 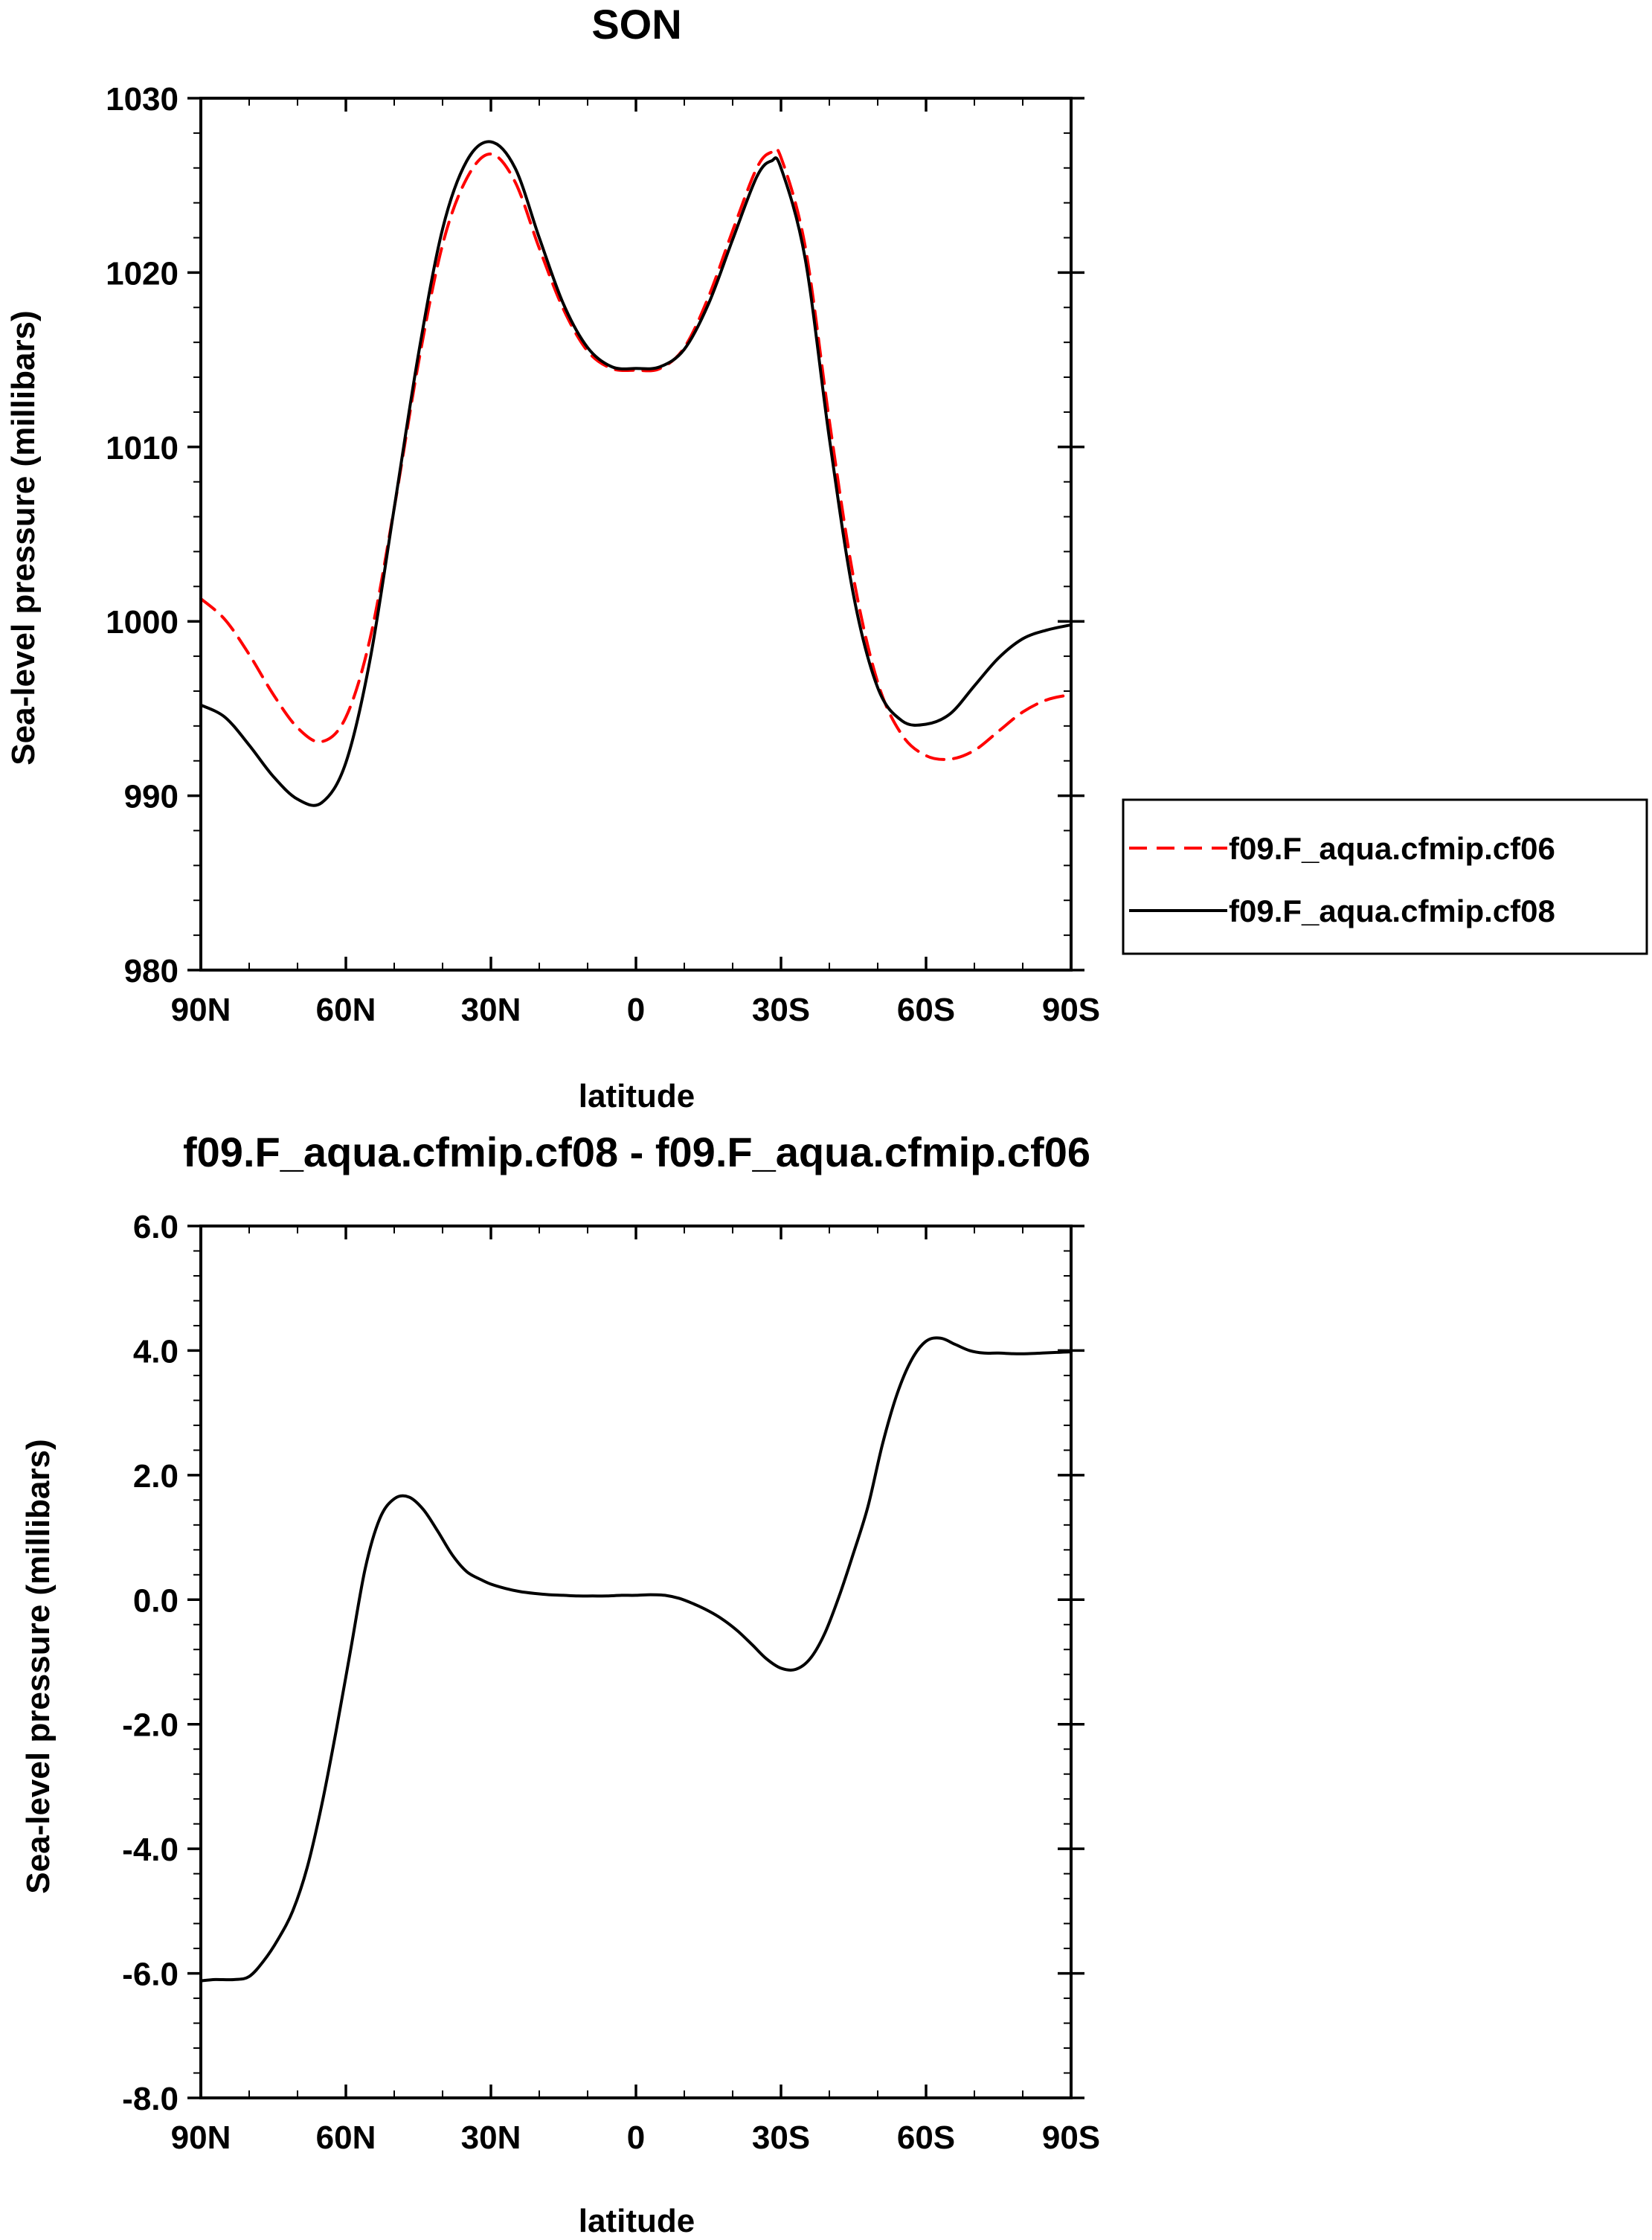 I want to click on y-tick-label: 0.0, so click(x=156, y=1600).